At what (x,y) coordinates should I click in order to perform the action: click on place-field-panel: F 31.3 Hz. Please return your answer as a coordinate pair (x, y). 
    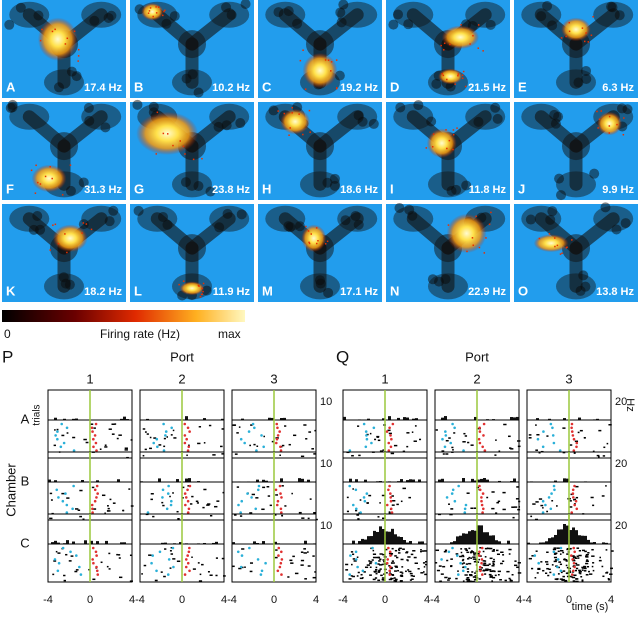
    Looking at the image, I should click on (64, 149).